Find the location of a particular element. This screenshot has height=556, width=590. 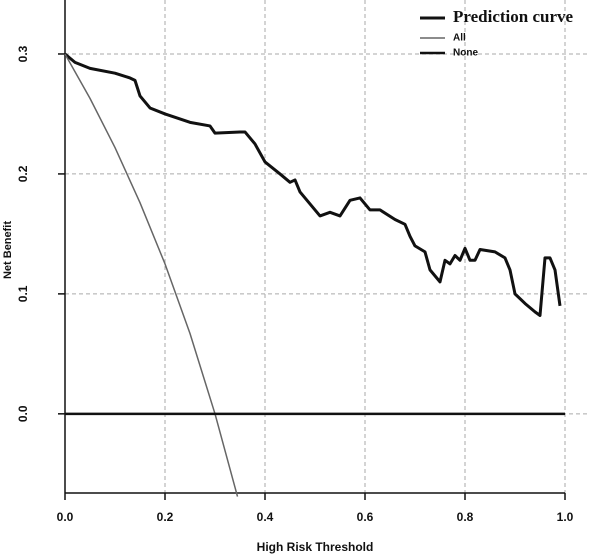

x-tick-label: 0.2 is located at coordinates (165, 517).